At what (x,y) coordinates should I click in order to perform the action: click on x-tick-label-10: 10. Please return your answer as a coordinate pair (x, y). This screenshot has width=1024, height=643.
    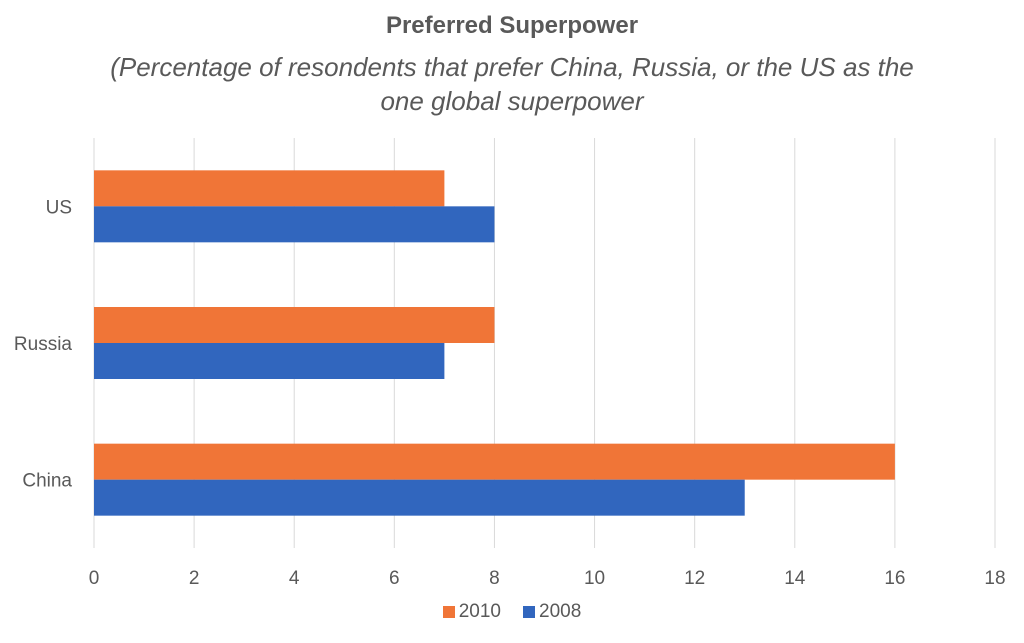
    Looking at the image, I should click on (594, 578).